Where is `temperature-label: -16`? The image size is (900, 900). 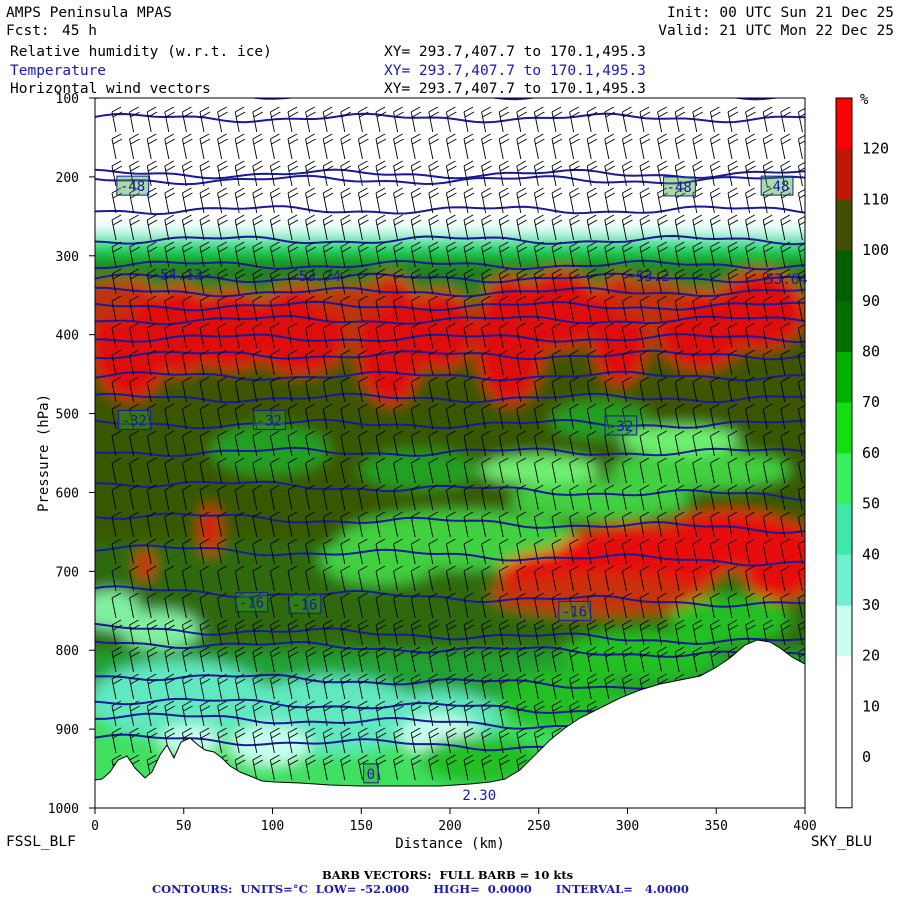
temperature-label: -16 is located at coordinates (575, 610).